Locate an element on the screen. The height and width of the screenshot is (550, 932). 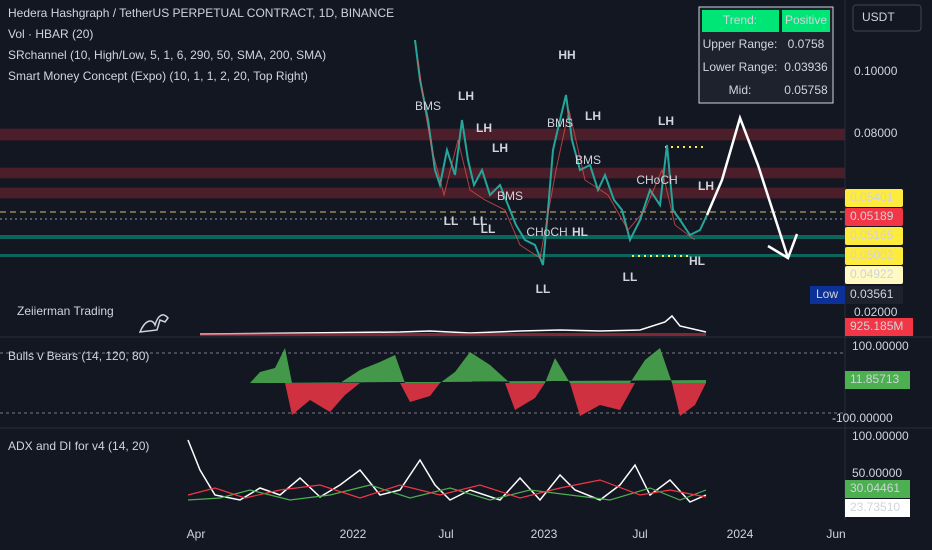
volume is located at coordinates (453, 324).